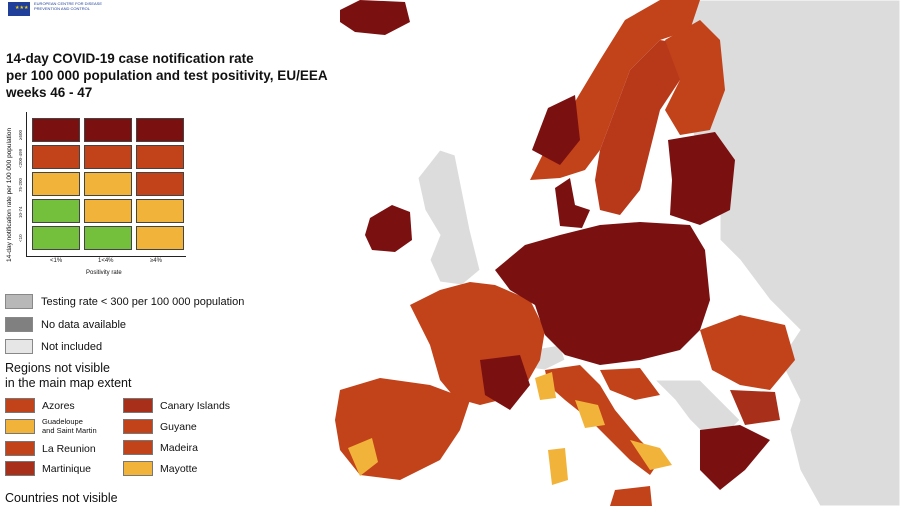  Describe the element at coordinates (642, 127) in the screenshot. I see `sweden-shape` at that location.